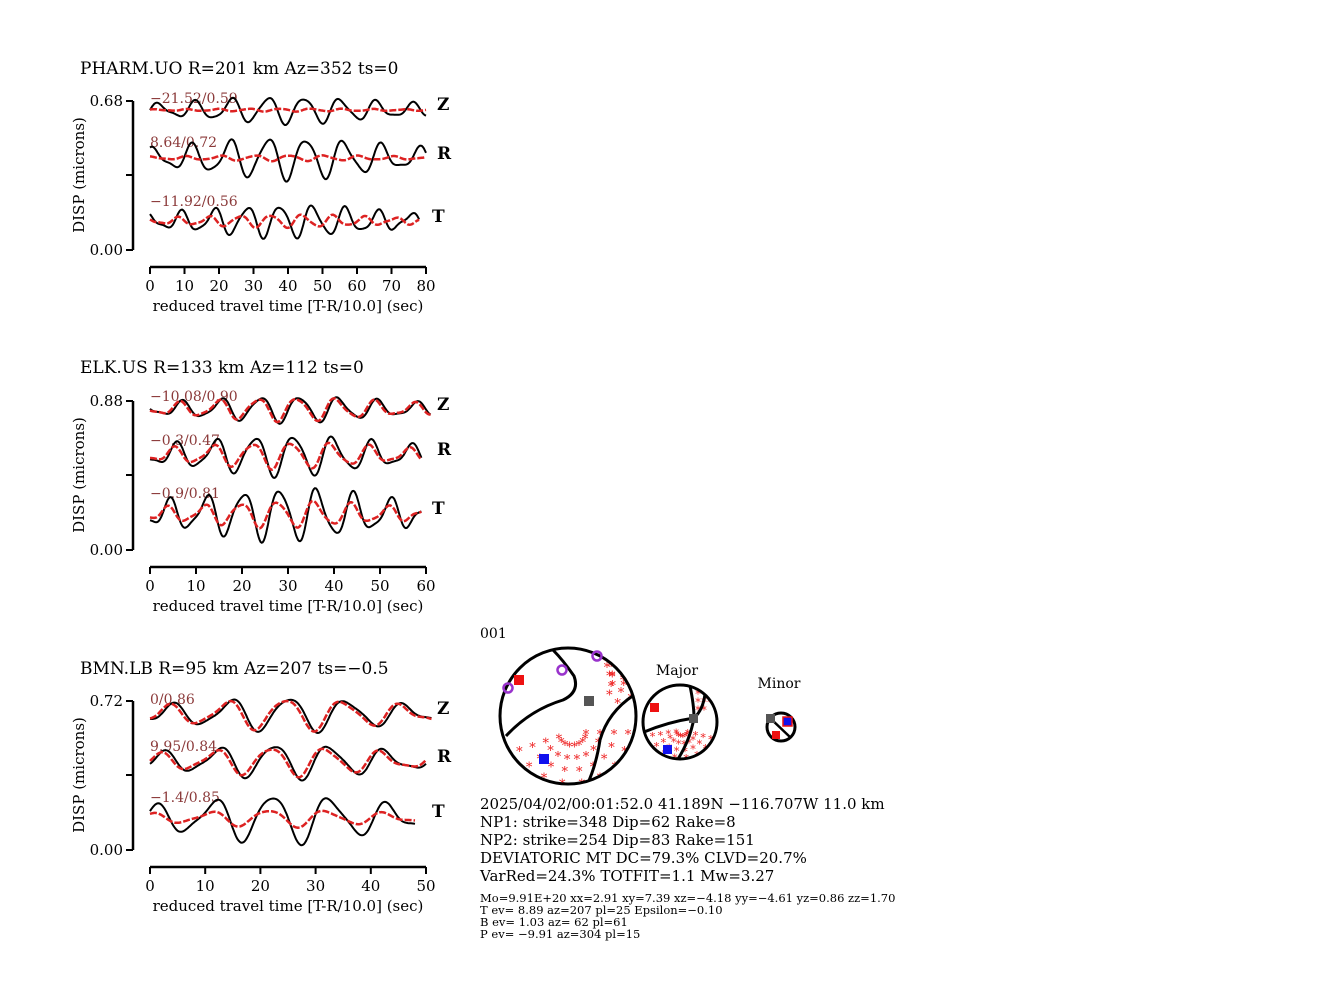 The image size is (1334, 1000). I want to click on y-axis-label: DISP (microns), so click(79, 175).